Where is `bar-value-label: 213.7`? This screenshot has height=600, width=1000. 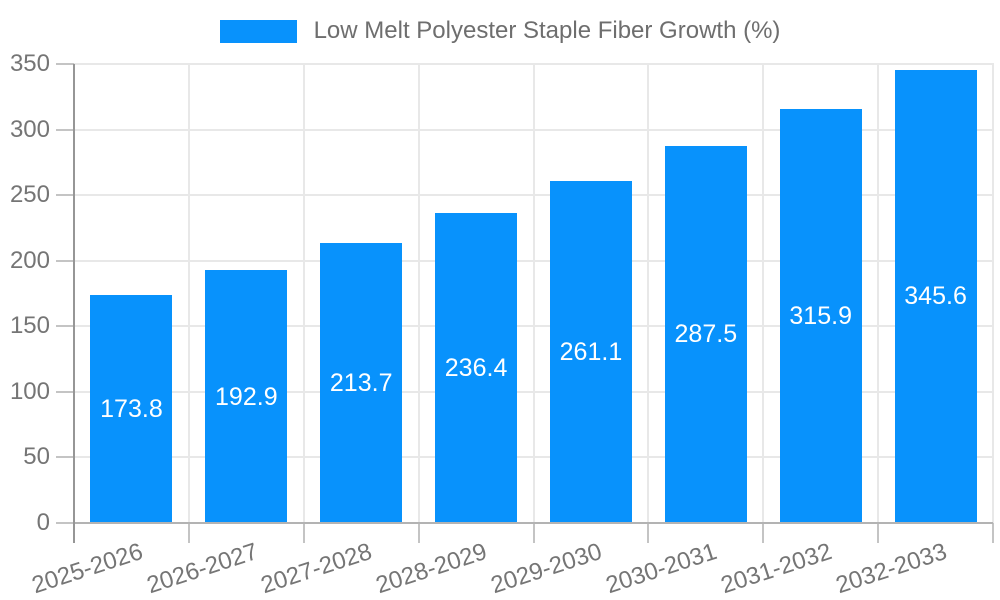 bar-value-label: 213.7 is located at coordinates (361, 382).